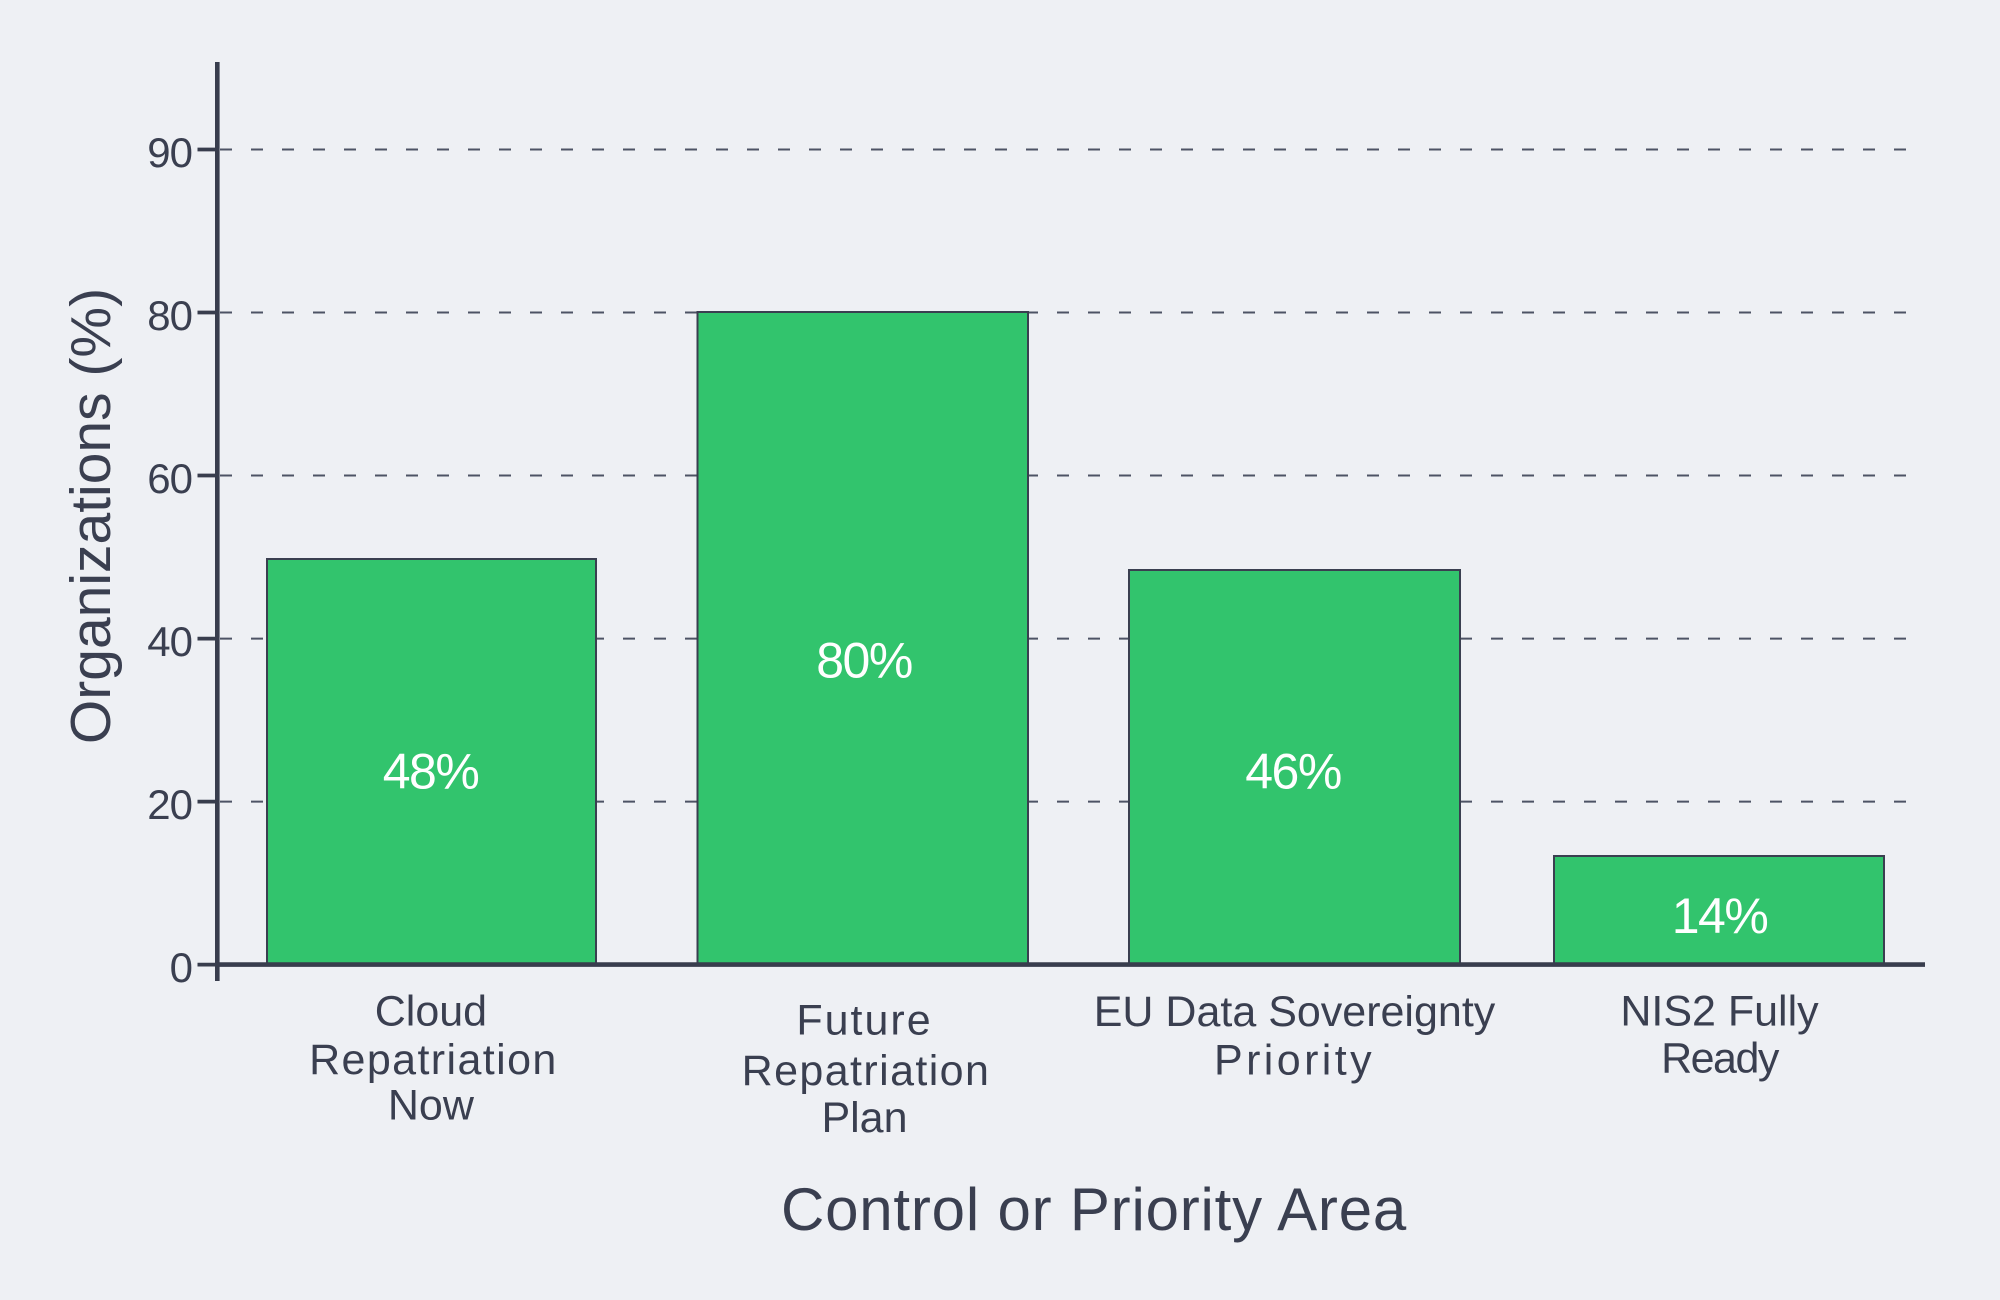  I want to click on svg-text: 90, so click(169, 152).